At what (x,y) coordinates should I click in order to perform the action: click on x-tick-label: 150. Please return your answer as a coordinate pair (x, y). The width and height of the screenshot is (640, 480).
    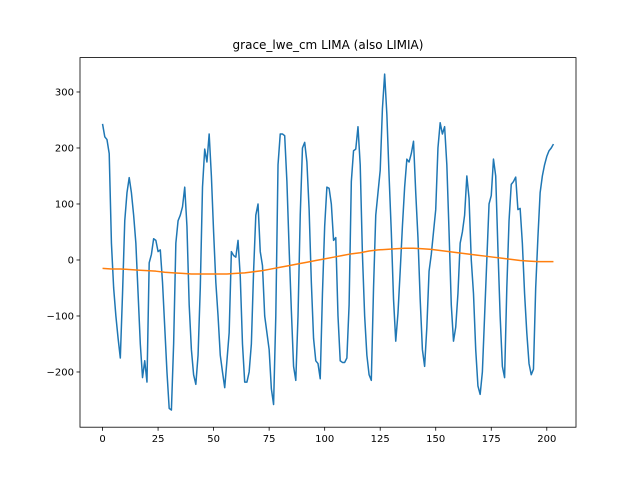
    Looking at the image, I should click on (435, 439).